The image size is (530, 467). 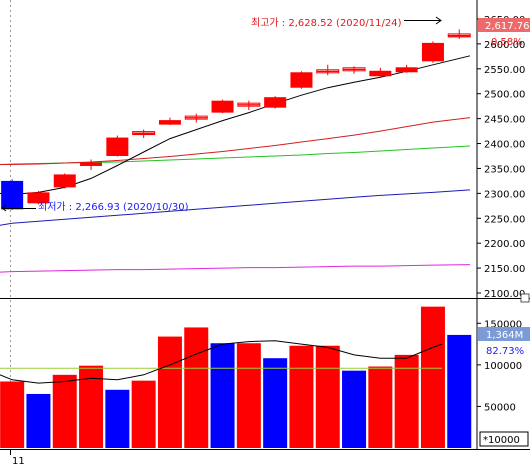 I want to click on current-price-change: 0.58%, so click(x=507, y=42).